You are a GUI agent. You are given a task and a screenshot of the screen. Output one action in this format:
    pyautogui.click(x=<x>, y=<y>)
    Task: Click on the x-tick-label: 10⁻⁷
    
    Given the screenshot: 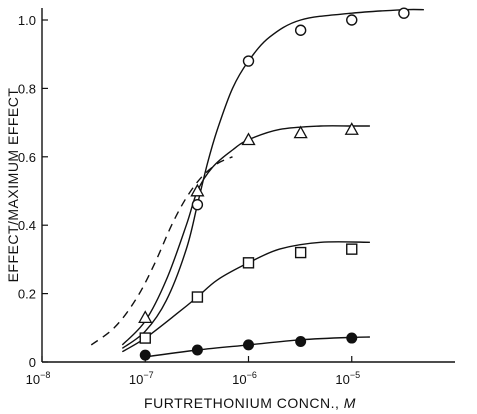 What is the action you would take?
    pyautogui.click(x=141, y=378)
    